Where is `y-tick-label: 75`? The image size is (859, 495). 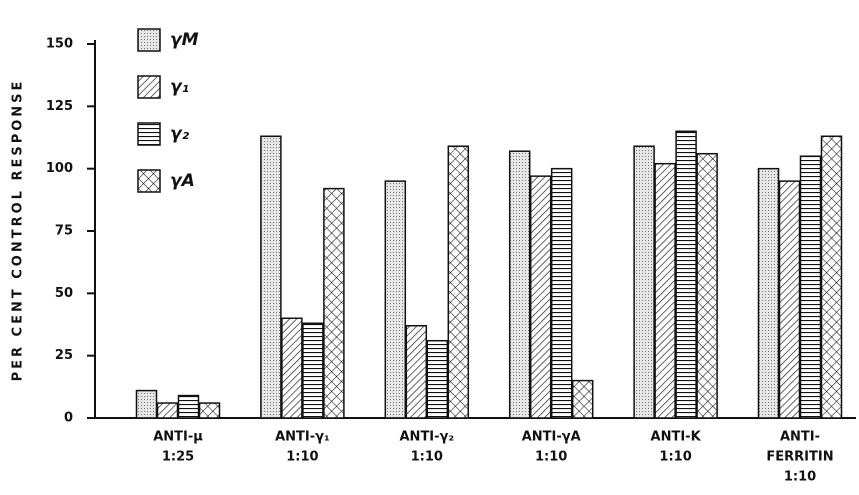 y-tick-label: 75 is located at coordinates (64, 231).